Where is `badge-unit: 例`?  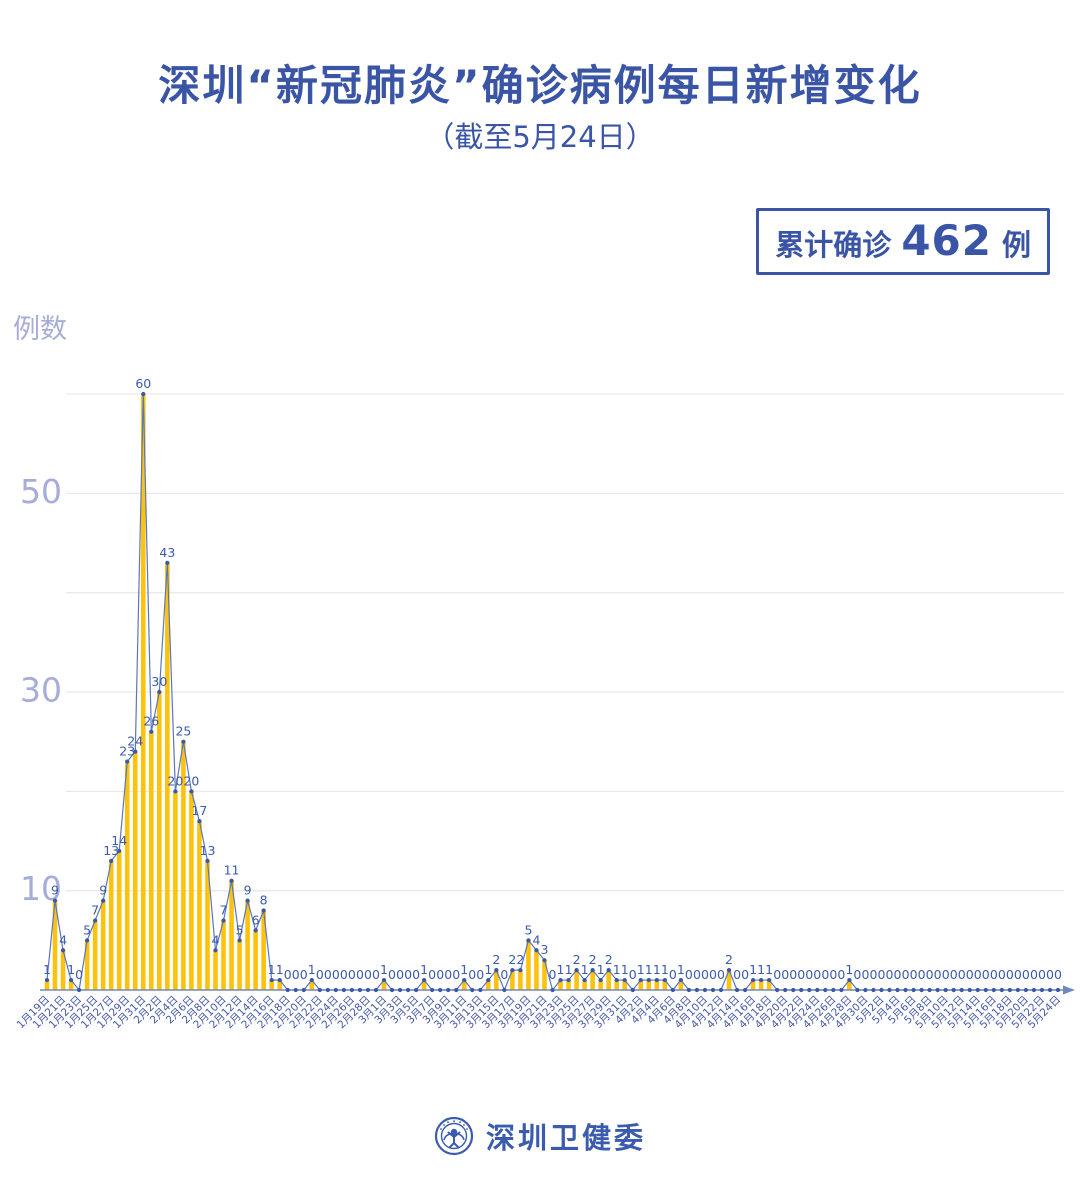 badge-unit: 例 is located at coordinates (1016, 245).